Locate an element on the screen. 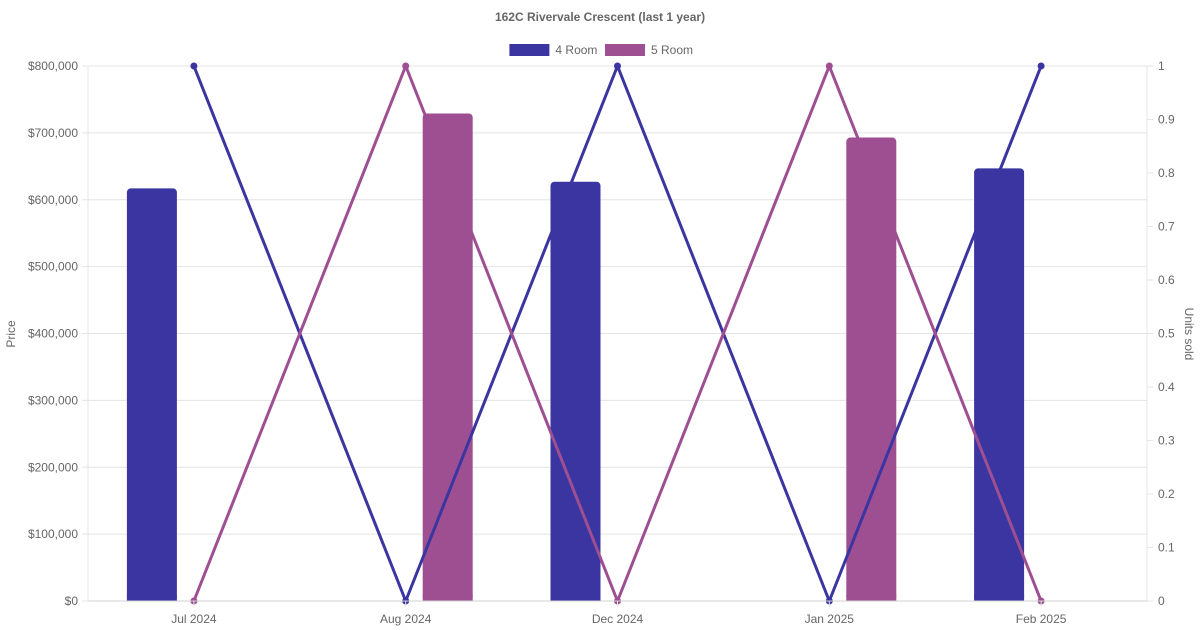 The image size is (1200, 630). legend: 4 Room 5 Room is located at coordinates (601, 50).